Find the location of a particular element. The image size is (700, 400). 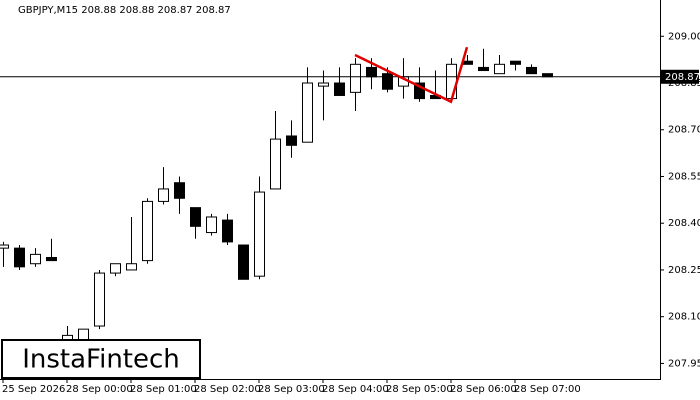

y-tick-label: 208.55 is located at coordinates (684, 176).